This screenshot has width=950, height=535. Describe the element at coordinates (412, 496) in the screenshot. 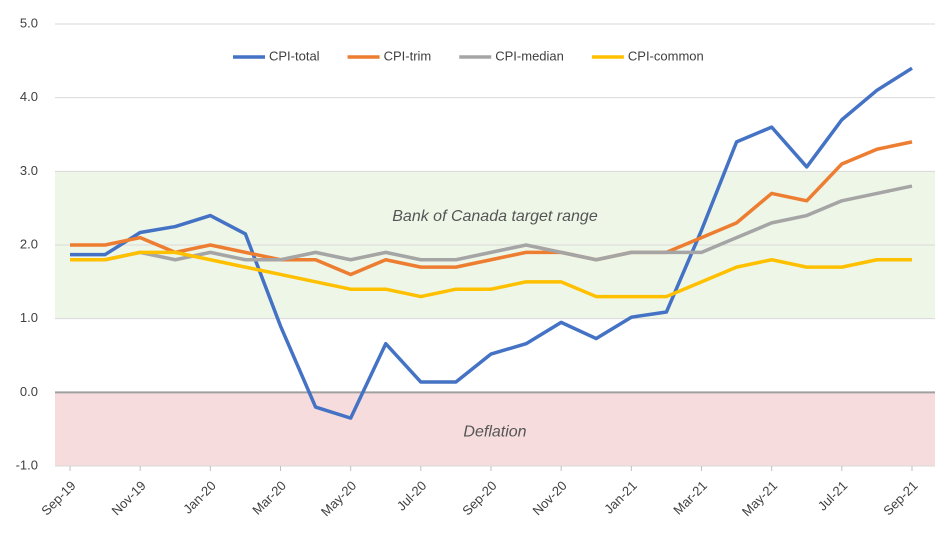

I see `x-tick-label: Jul-20` at that location.